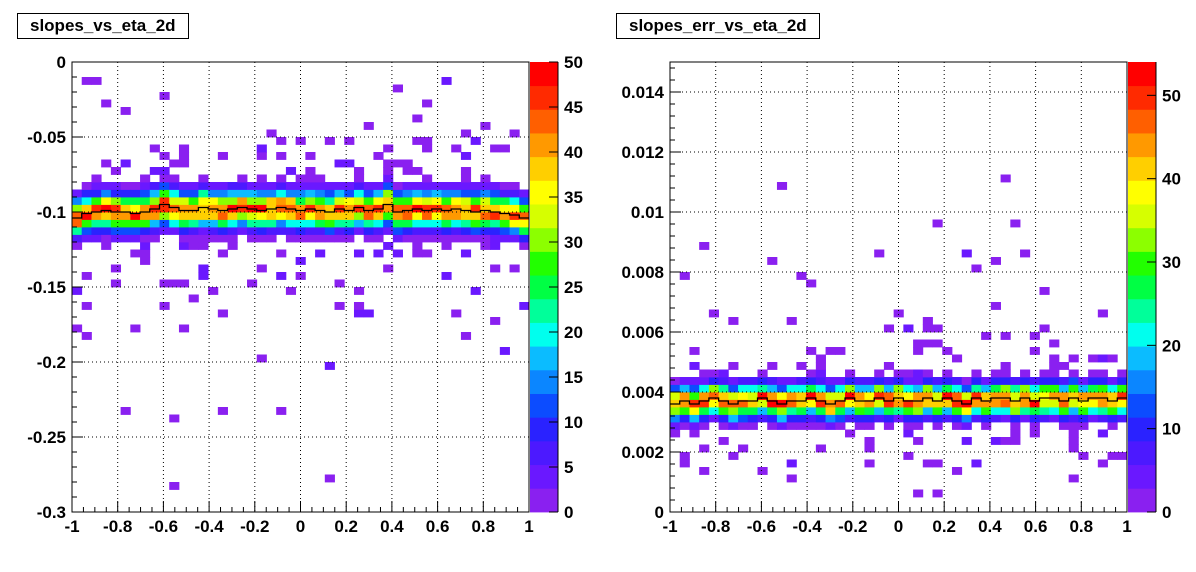 This screenshot has width=1196, height=572. What do you see at coordinates (51, 212) in the screenshot?
I see `y-tick-label: -0.1` at bounding box center [51, 212].